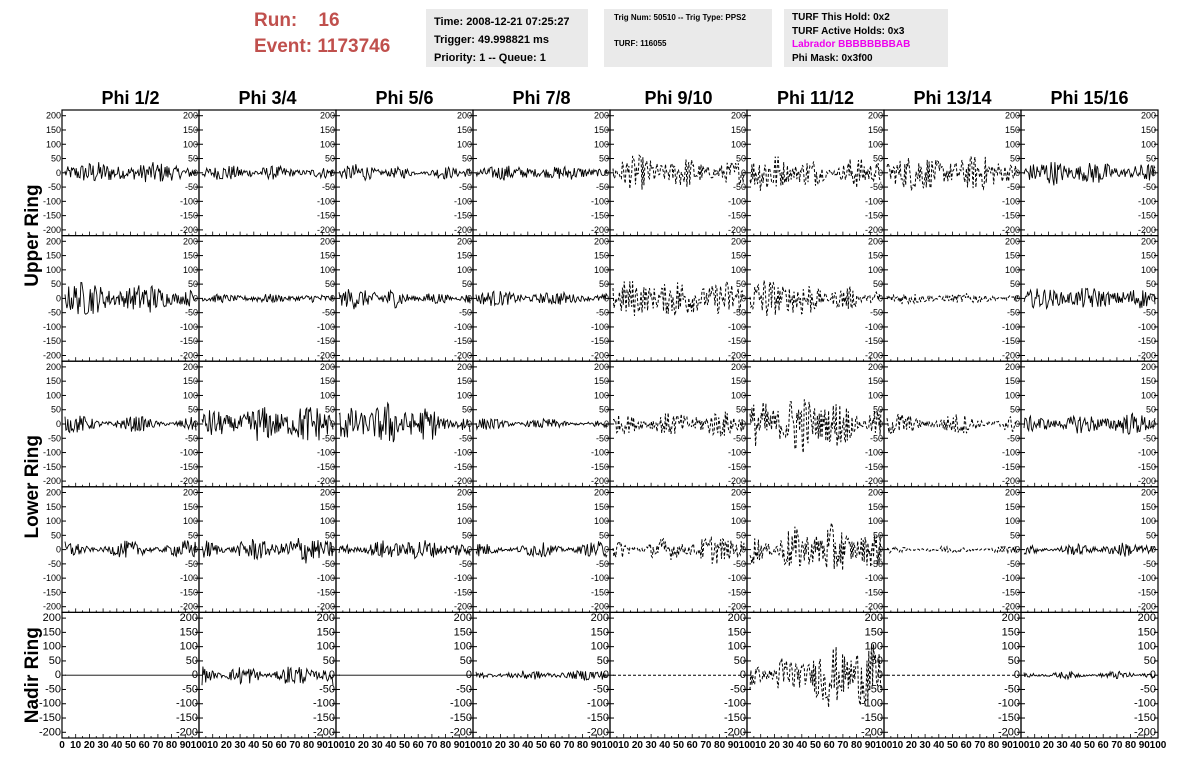 The height and width of the screenshot is (772, 1196). I want to click on x-tick-label: 10, so click(487, 745).